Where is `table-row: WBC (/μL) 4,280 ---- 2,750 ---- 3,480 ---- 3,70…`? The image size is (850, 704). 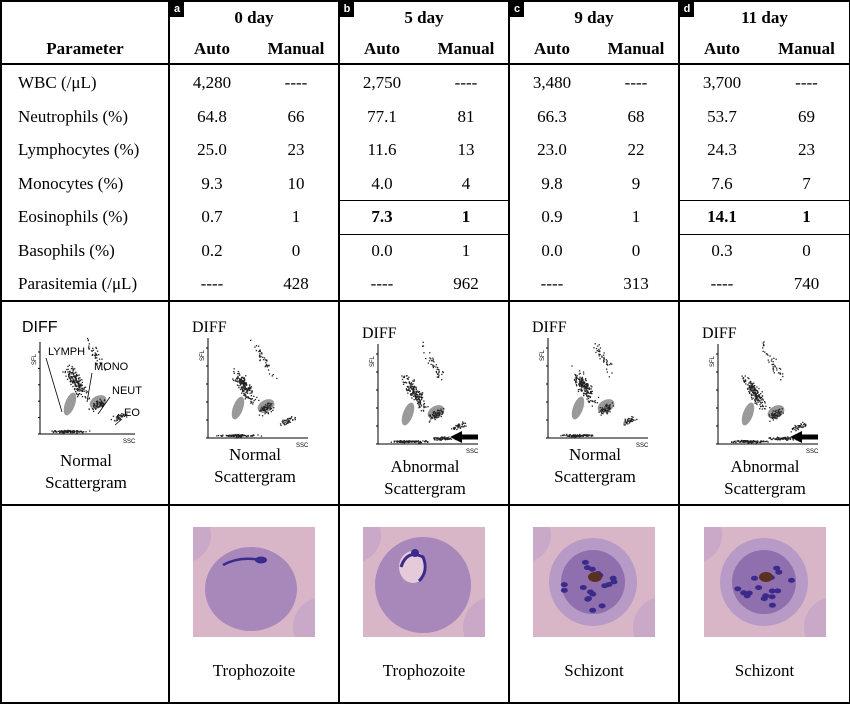
table-row: WBC (/μL) 4,280 ---- 2,750 ---- 3,480 ---- 3,70… is located at coordinates (425, 82).